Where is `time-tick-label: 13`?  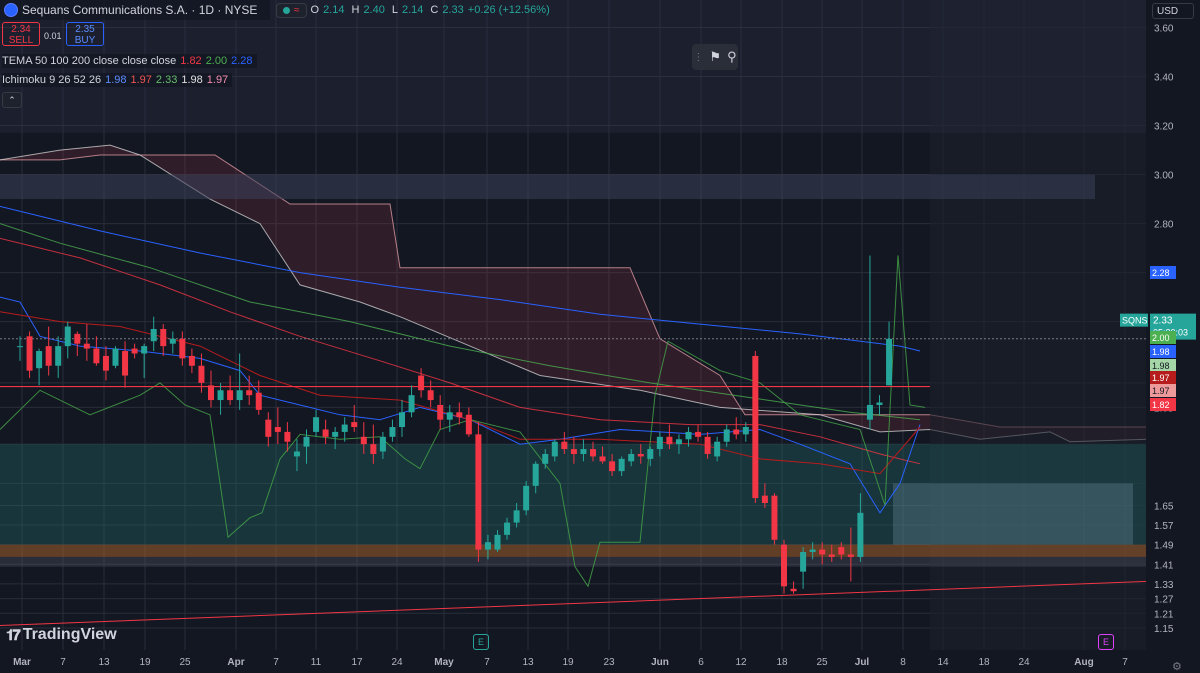
time-tick-label: 13 is located at coordinates (528, 662).